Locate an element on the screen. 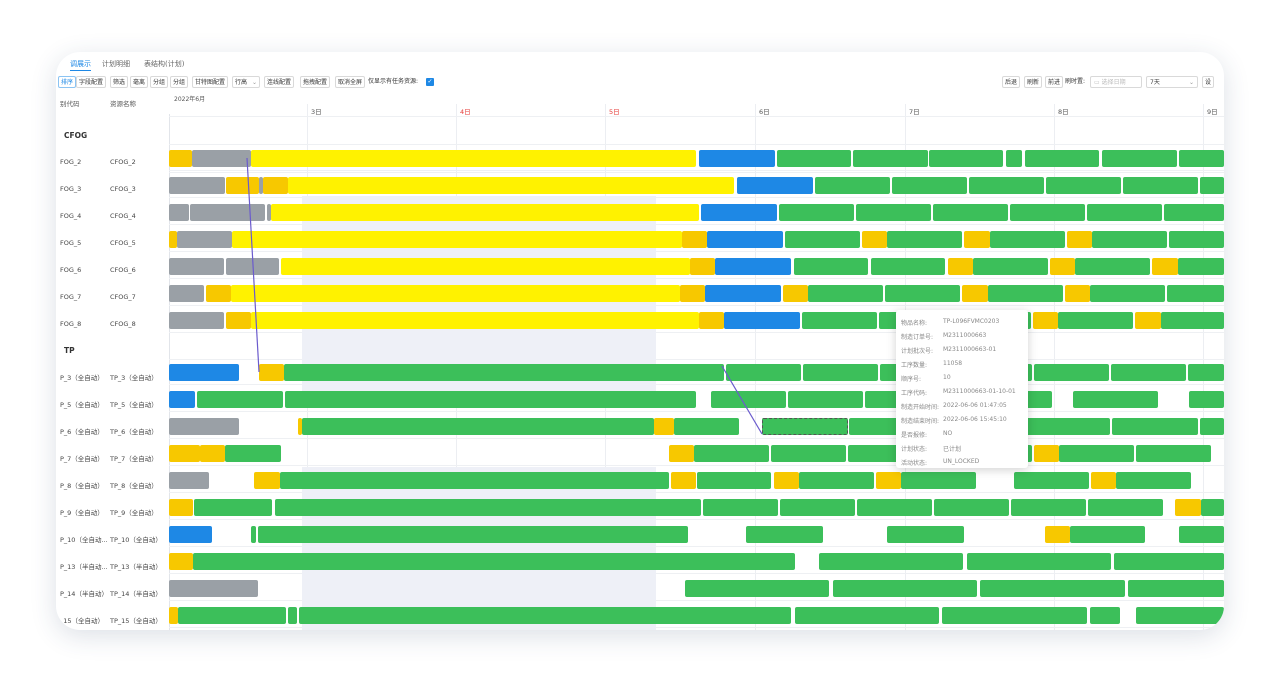 The width and height of the screenshot is (1278, 680). filter-button: 筛选 is located at coordinates (119, 82).